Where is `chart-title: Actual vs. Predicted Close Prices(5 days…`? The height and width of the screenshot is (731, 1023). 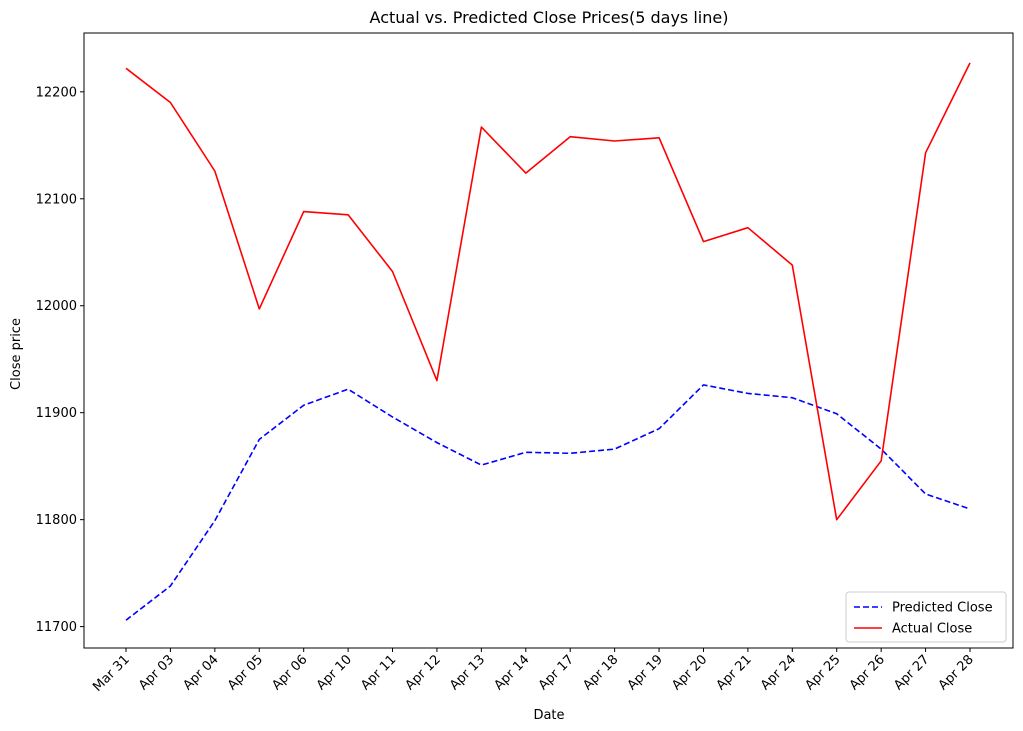
chart-title: Actual vs. Predicted Close Prices(5 days… is located at coordinates (549, 17).